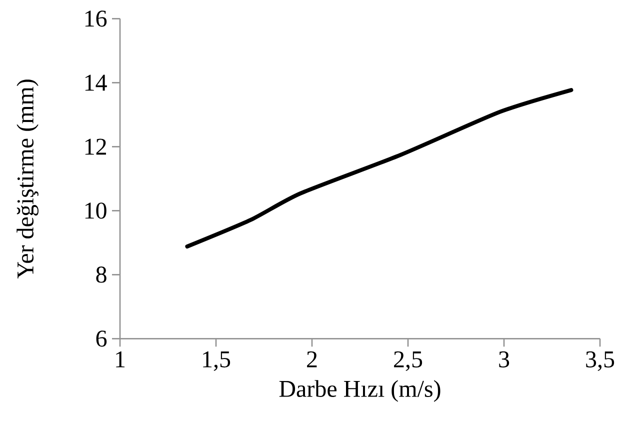  Describe the element at coordinates (408, 361) in the screenshot. I see `x-tick-label: 2,5` at that location.